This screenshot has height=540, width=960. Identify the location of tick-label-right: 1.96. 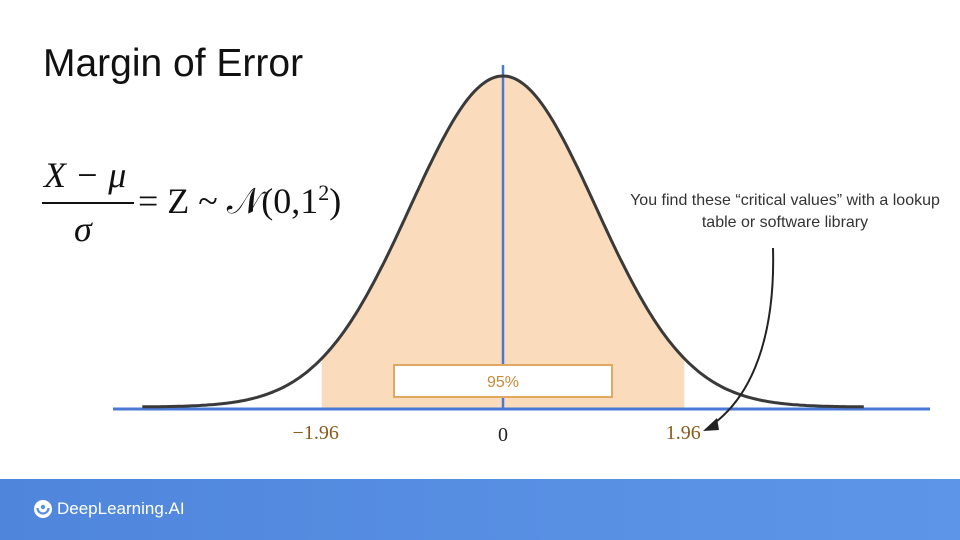
(683, 433).